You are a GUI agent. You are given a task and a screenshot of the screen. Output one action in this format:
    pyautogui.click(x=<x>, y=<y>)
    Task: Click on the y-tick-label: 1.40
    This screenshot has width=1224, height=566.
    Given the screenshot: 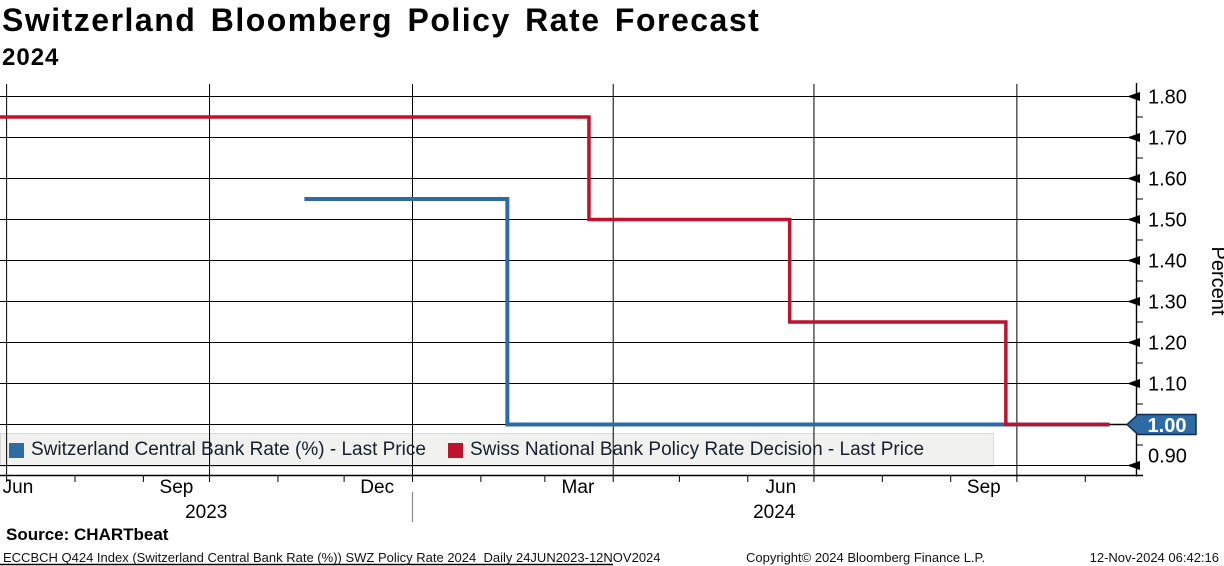 What is the action you would take?
    pyautogui.click(x=1167, y=262)
    